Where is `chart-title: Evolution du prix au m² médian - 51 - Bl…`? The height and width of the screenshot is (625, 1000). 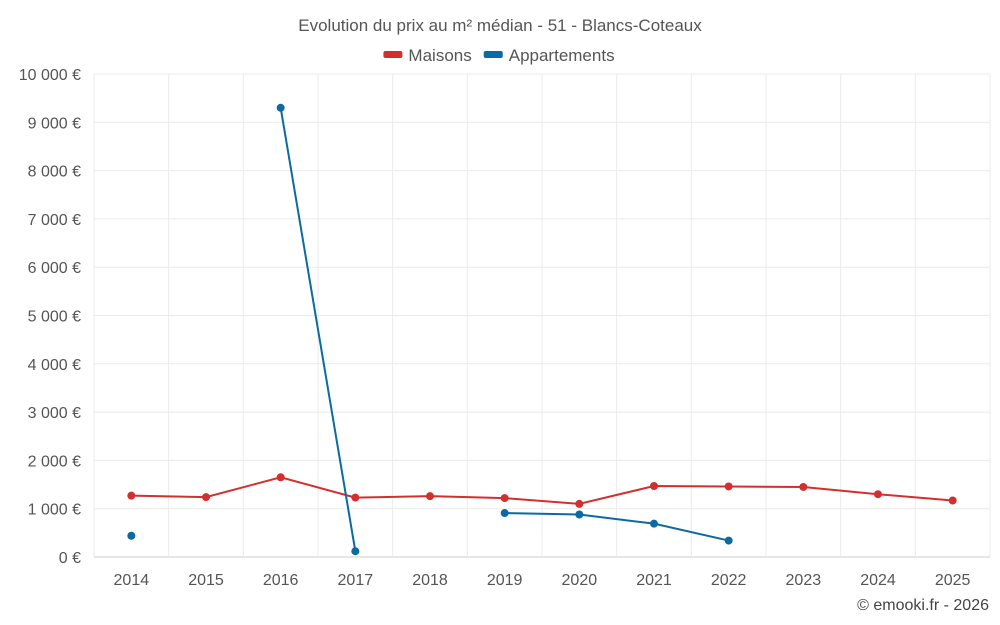 chart-title: Evolution du prix au m² médian - 51 - Bl… is located at coordinates (500, 25).